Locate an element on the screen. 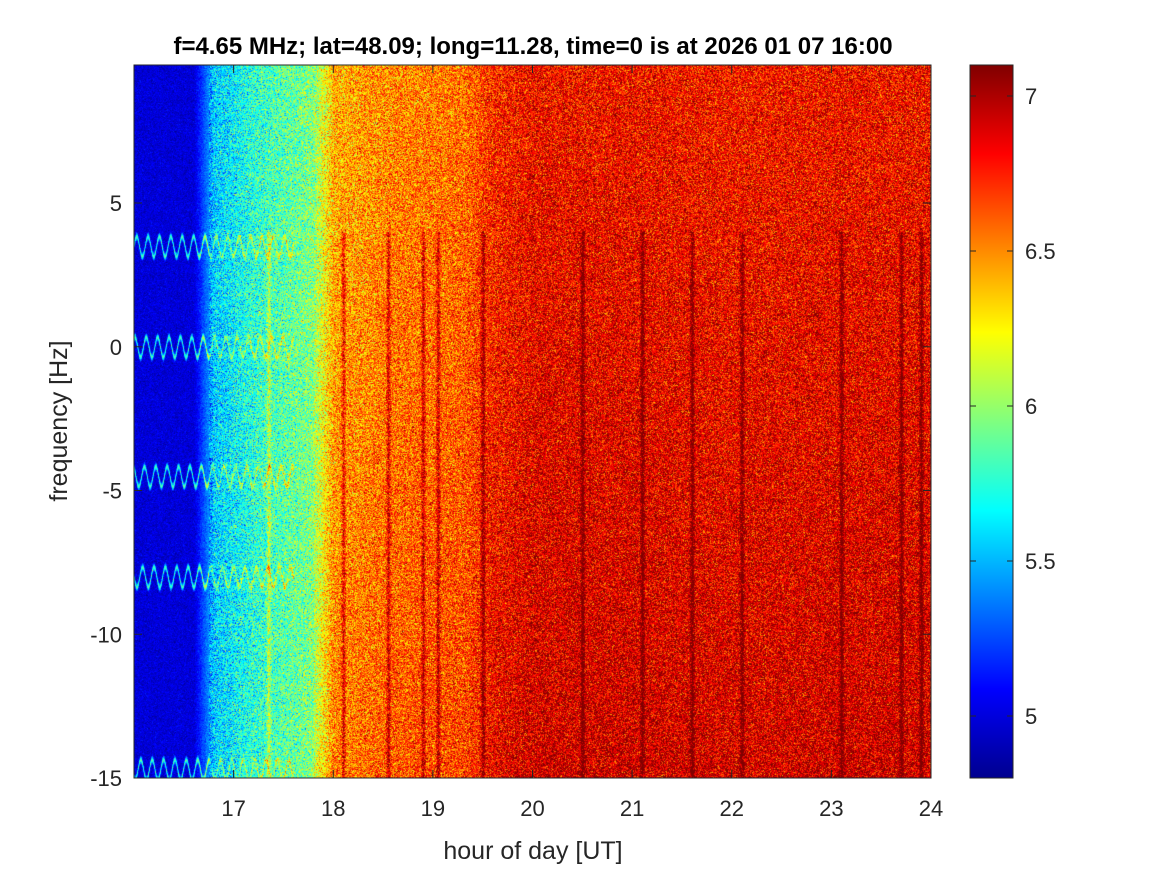  x-tick-label: 19 is located at coordinates (433, 808).